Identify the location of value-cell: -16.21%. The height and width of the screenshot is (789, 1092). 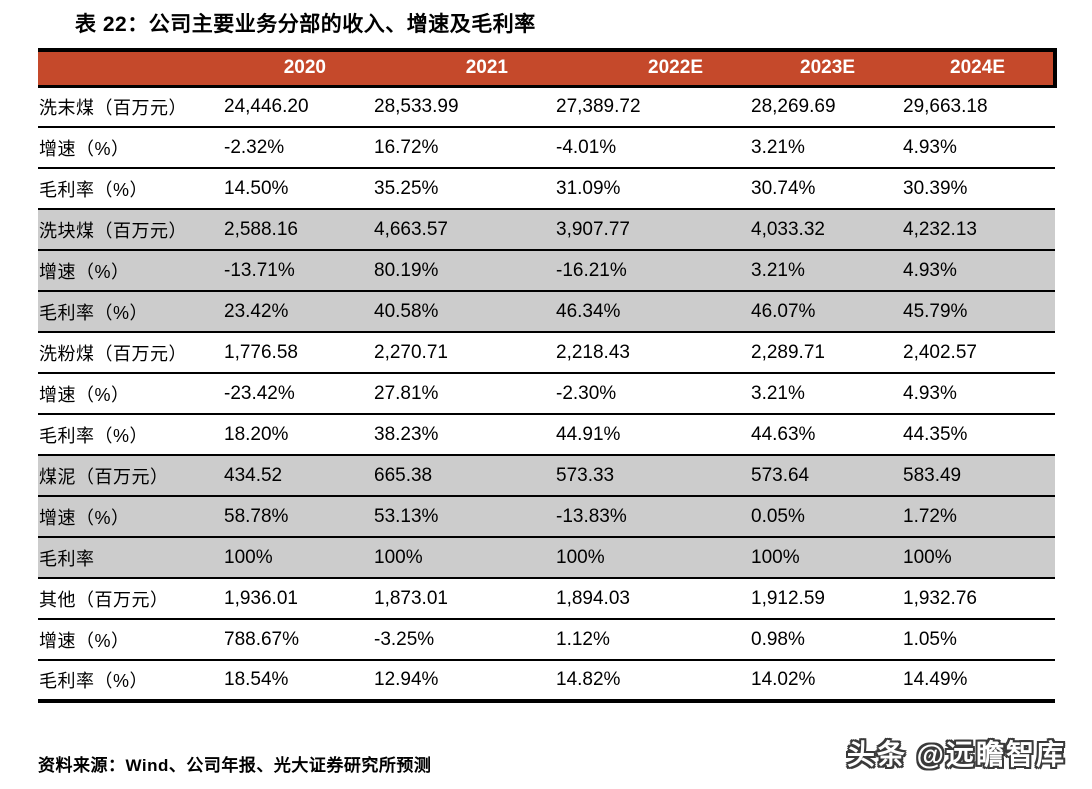
(653, 271).